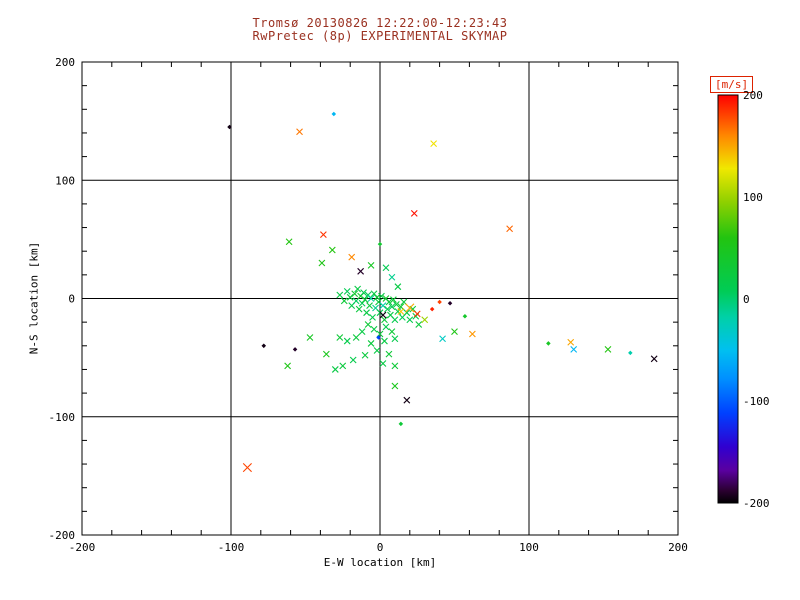 This screenshot has width=800, height=600. Describe the element at coordinates (380, 23) in the screenshot. I see `chart-title: Tromsø 20130826 12:22:00-12:23:43` at that location.